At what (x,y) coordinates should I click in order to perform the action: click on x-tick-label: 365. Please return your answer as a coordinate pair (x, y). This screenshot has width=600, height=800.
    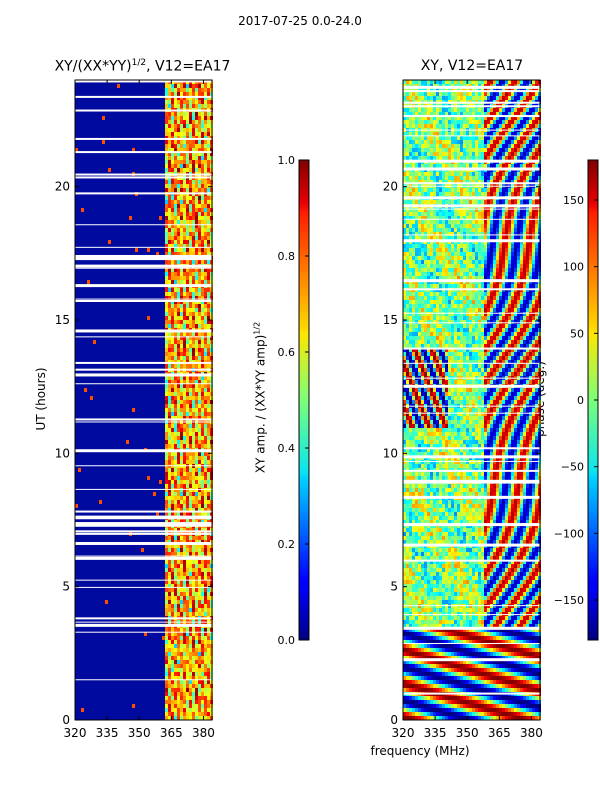
    Looking at the image, I should click on (171, 733).